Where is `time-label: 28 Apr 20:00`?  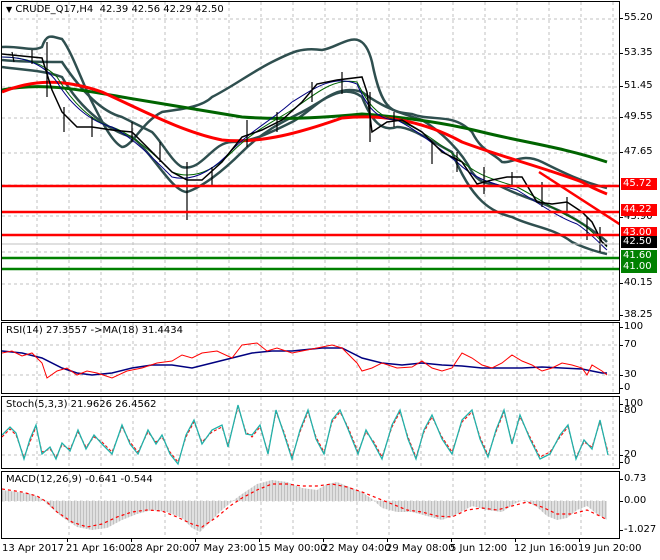
time-label: 28 Apr 20:00 is located at coordinates (163, 548).